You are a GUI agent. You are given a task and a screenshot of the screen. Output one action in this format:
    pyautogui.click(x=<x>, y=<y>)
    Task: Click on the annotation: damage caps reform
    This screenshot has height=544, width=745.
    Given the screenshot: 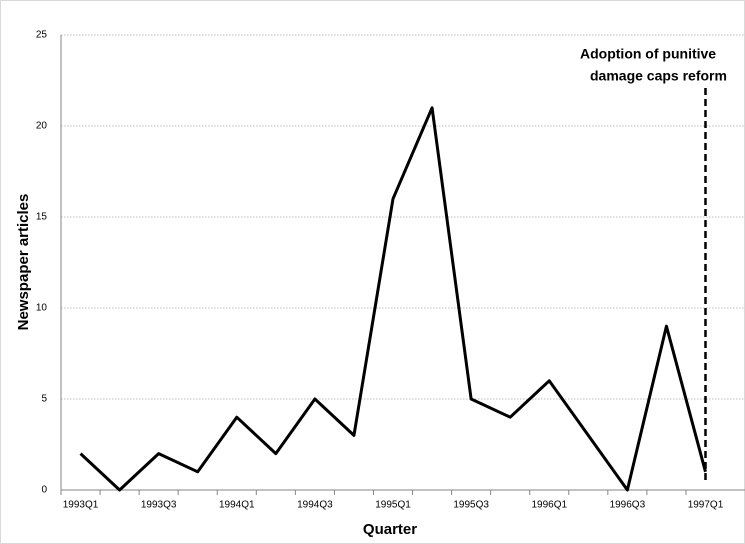 What is the action you would take?
    pyautogui.click(x=658, y=76)
    